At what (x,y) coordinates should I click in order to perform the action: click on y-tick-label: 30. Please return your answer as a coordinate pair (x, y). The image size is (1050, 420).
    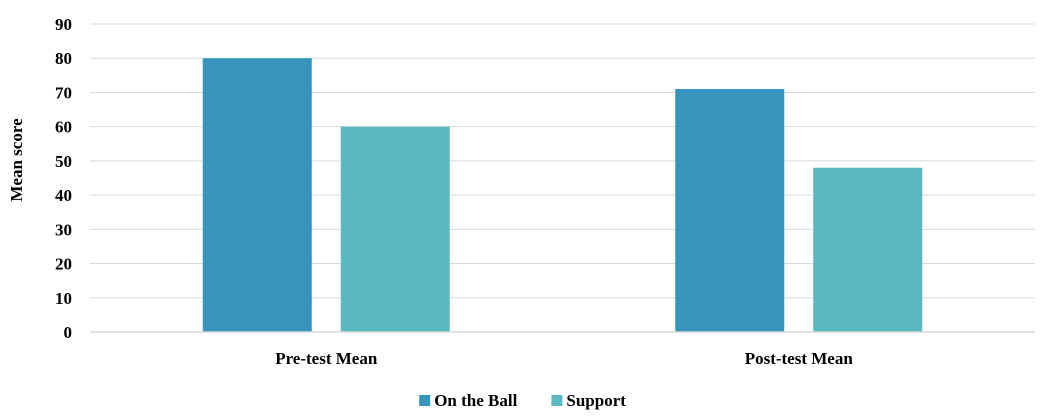
    Looking at the image, I should click on (63, 229).